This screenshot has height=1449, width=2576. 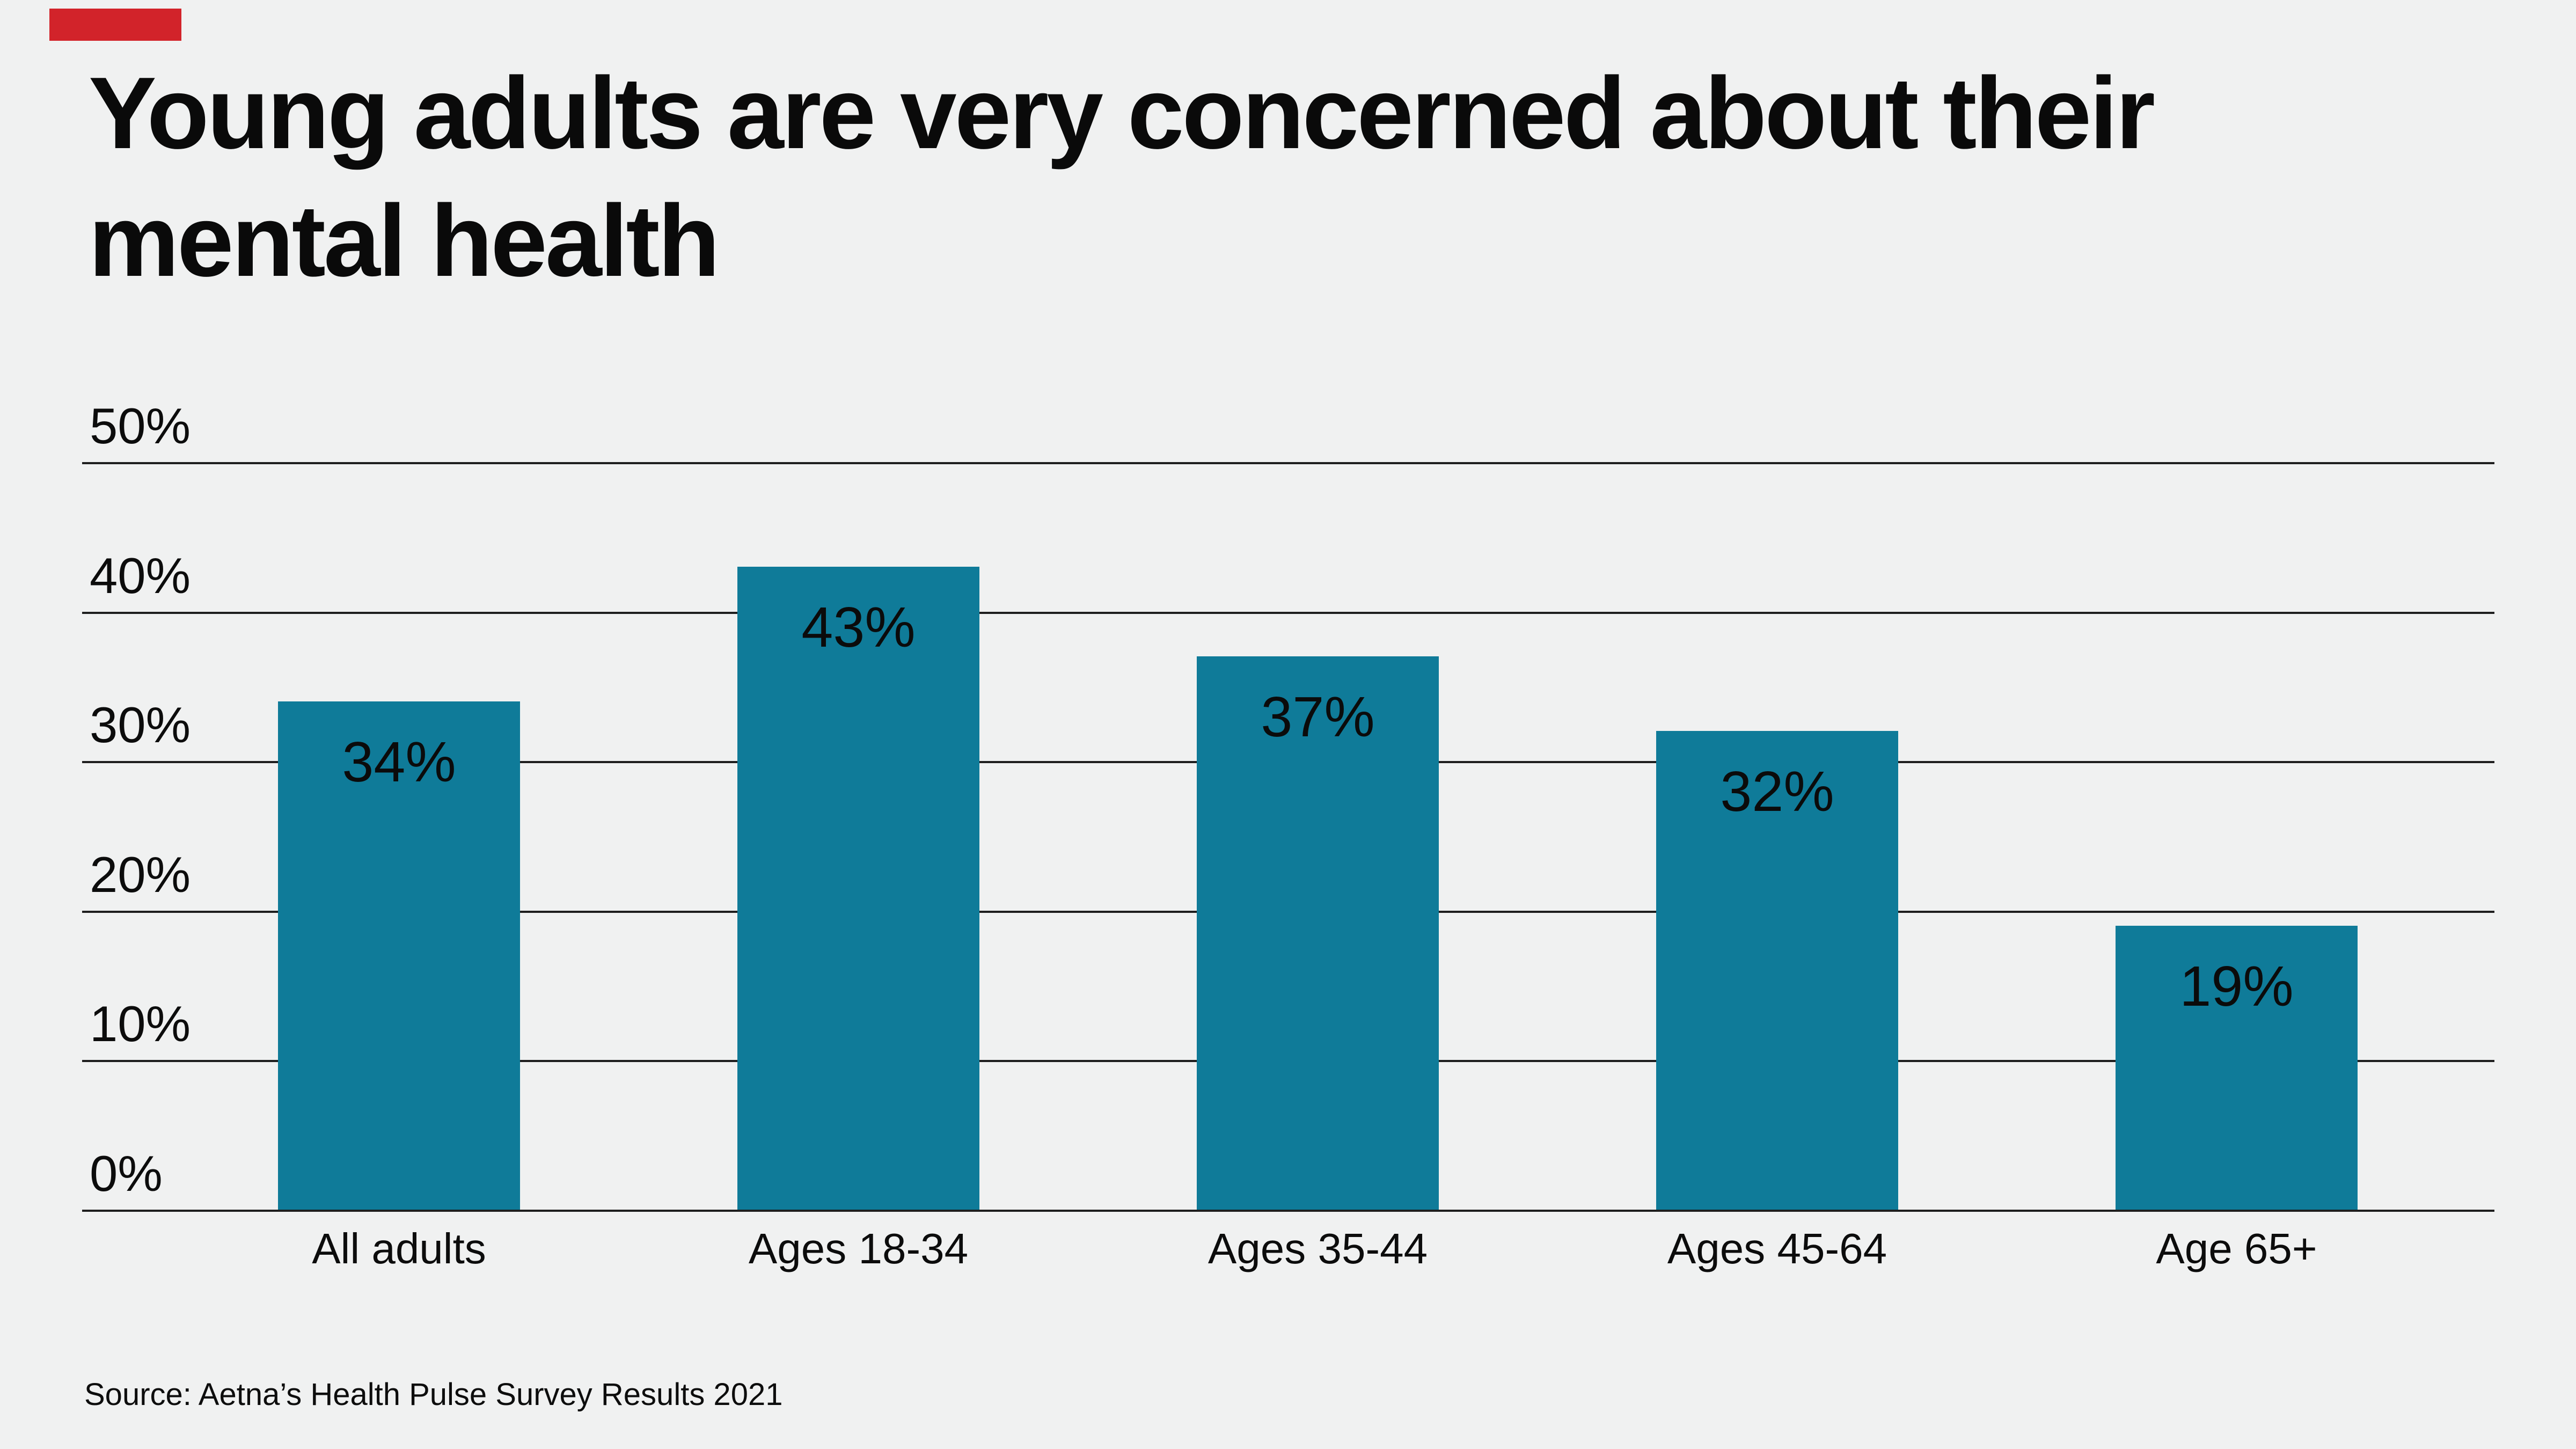 What do you see at coordinates (140, 1024) in the screenshot?
I see `y-axis-tick-label: 10%` at bounding box center [140, 1024].